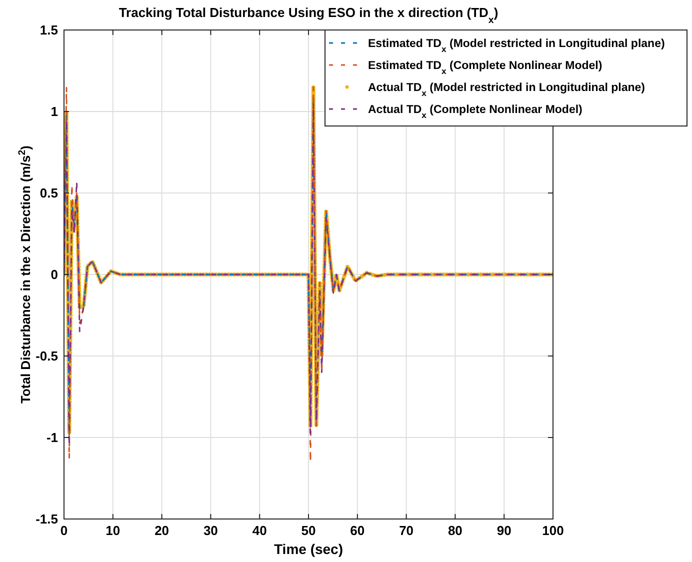 The height and width of the screenshot is (562, 692). Describe the element at coordinates (455, 530) in the screenshot. I see `x-tick-label: 80` at that location.